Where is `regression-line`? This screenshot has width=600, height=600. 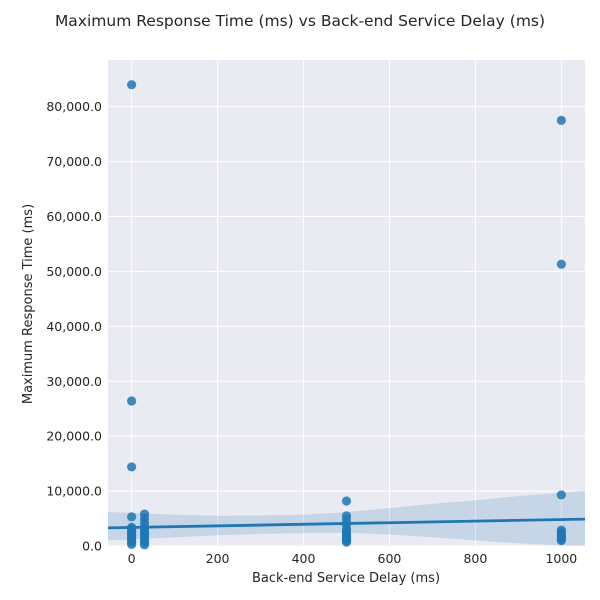 regression-line is located at coordinates (346, 523).